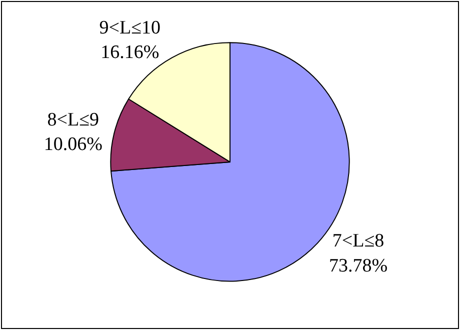 Image resolution: width=460 pixels, height=330 pixels. I want to click on data-label: 16.16%, so click(130, 53).